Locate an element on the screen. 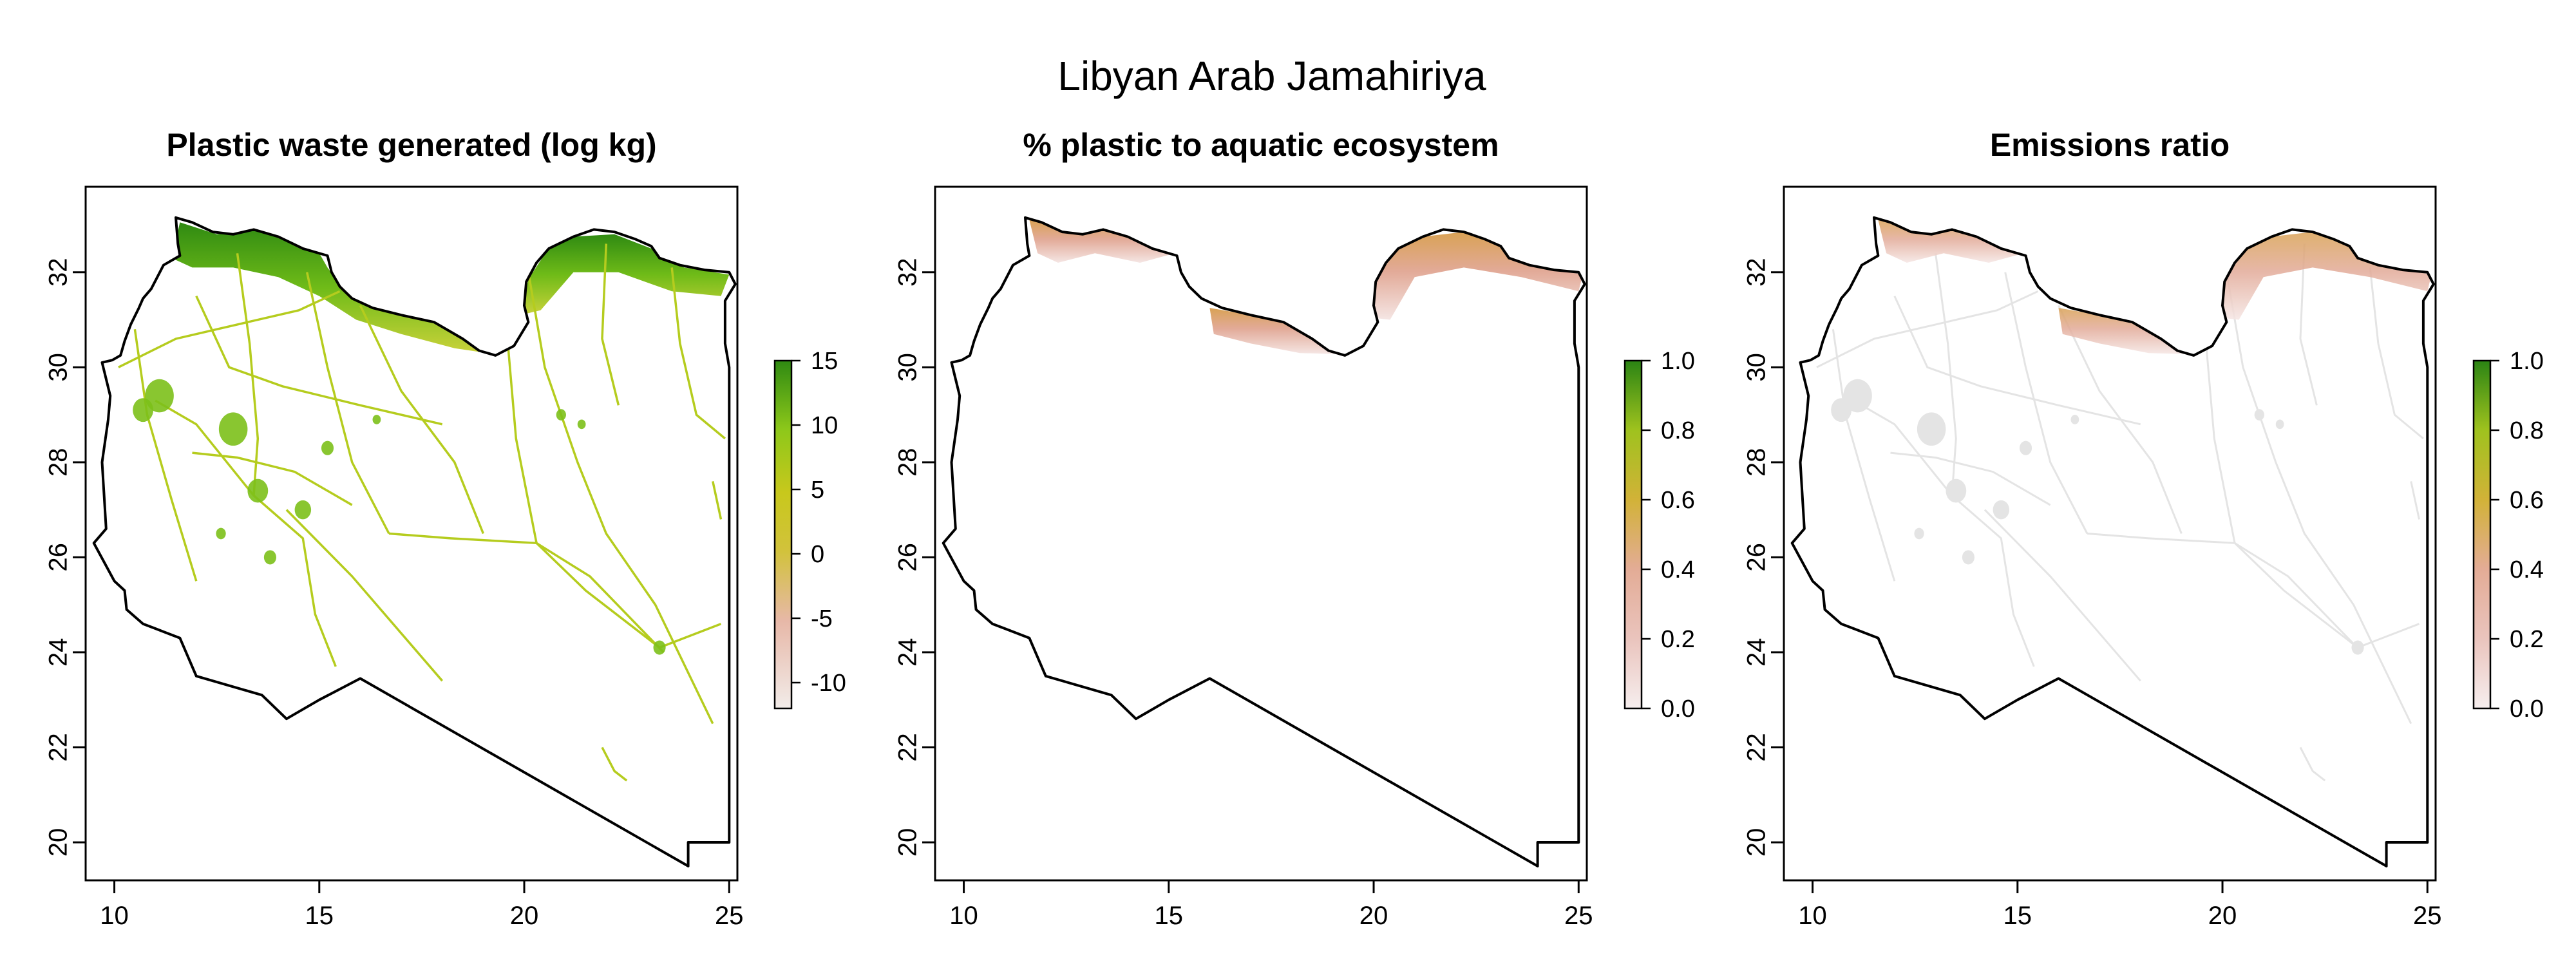 This screenshot has width=2576, height=966. legend-tick-label: 0.4 is located at coordinates (2527, 570).